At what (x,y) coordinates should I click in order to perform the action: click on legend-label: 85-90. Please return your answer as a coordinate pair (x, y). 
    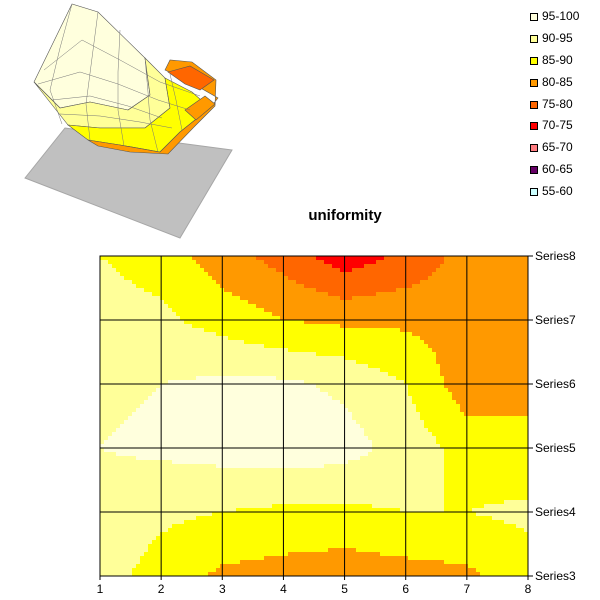
    Looking at the image, I should click on (557, 59).